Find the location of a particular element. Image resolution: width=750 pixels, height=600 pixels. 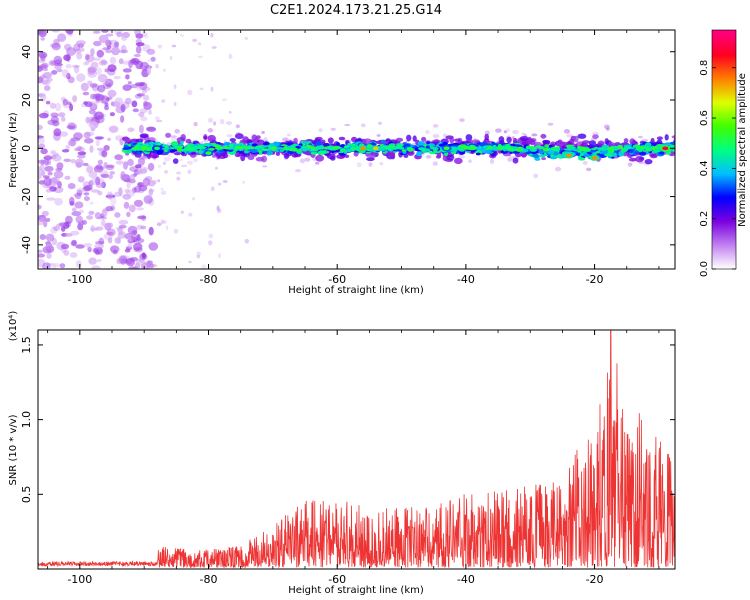

colorbar-tick-label: 0.0 is located at coordinates (704, 269).